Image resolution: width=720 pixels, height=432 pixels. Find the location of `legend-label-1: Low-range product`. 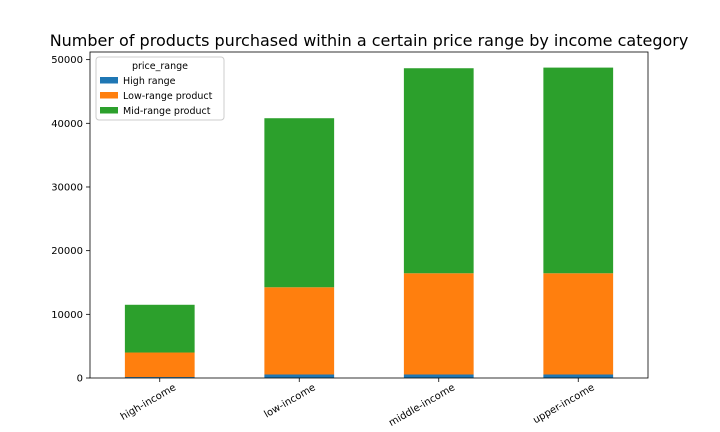

legend-label-1: Low-range product is located at coordinates (168, 96).